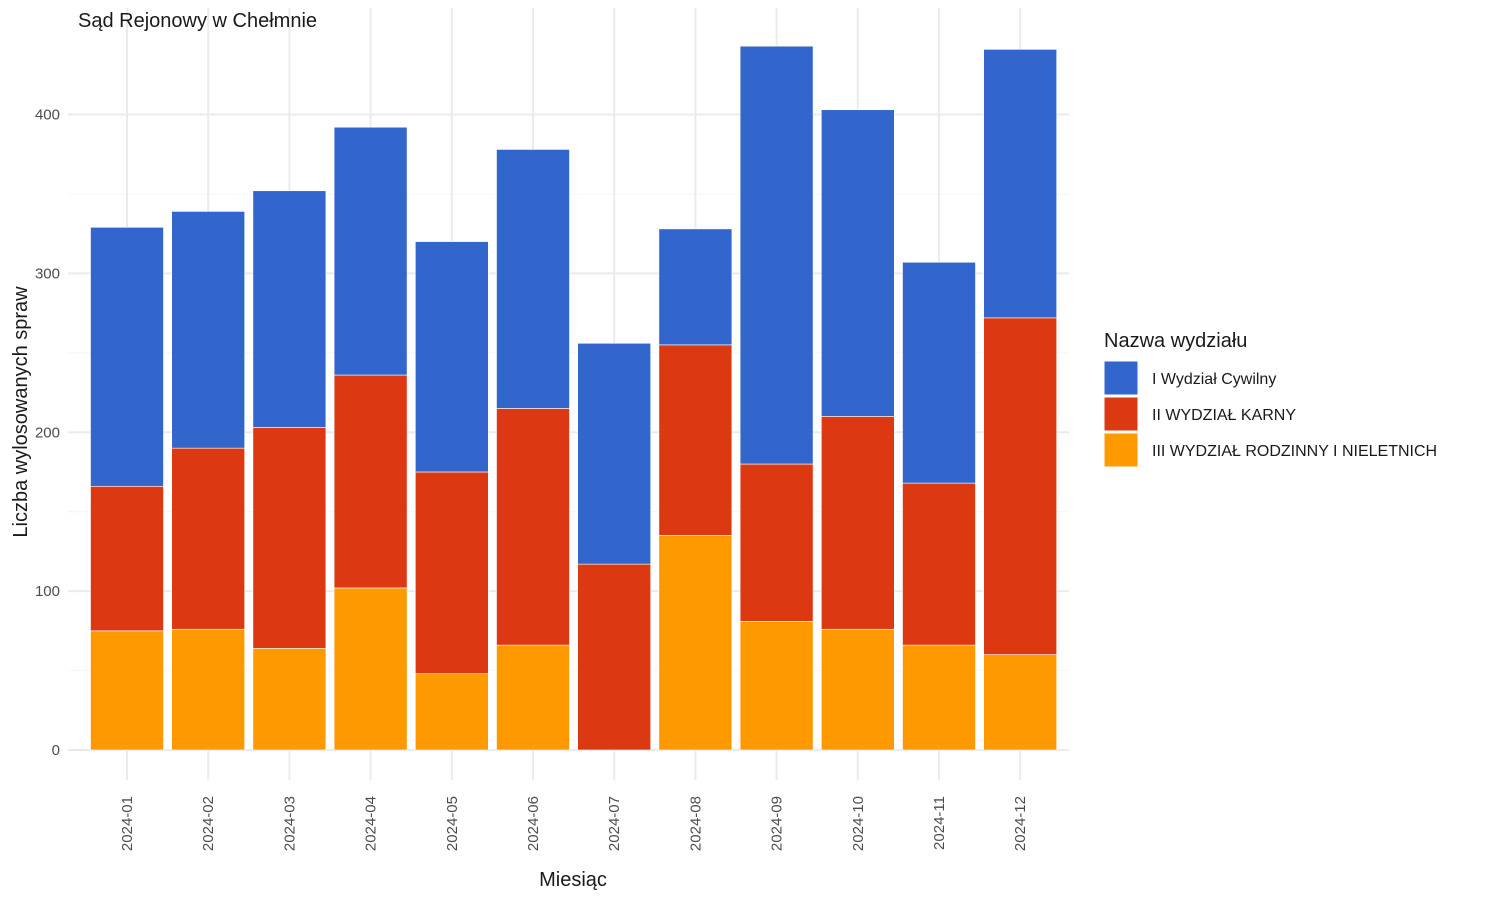 Image resolution: width=1500 pixels, height=905 pixels. I want to click on bar-segment: I Wydział Cywilny 2024-08: 73, so click(695, 287).